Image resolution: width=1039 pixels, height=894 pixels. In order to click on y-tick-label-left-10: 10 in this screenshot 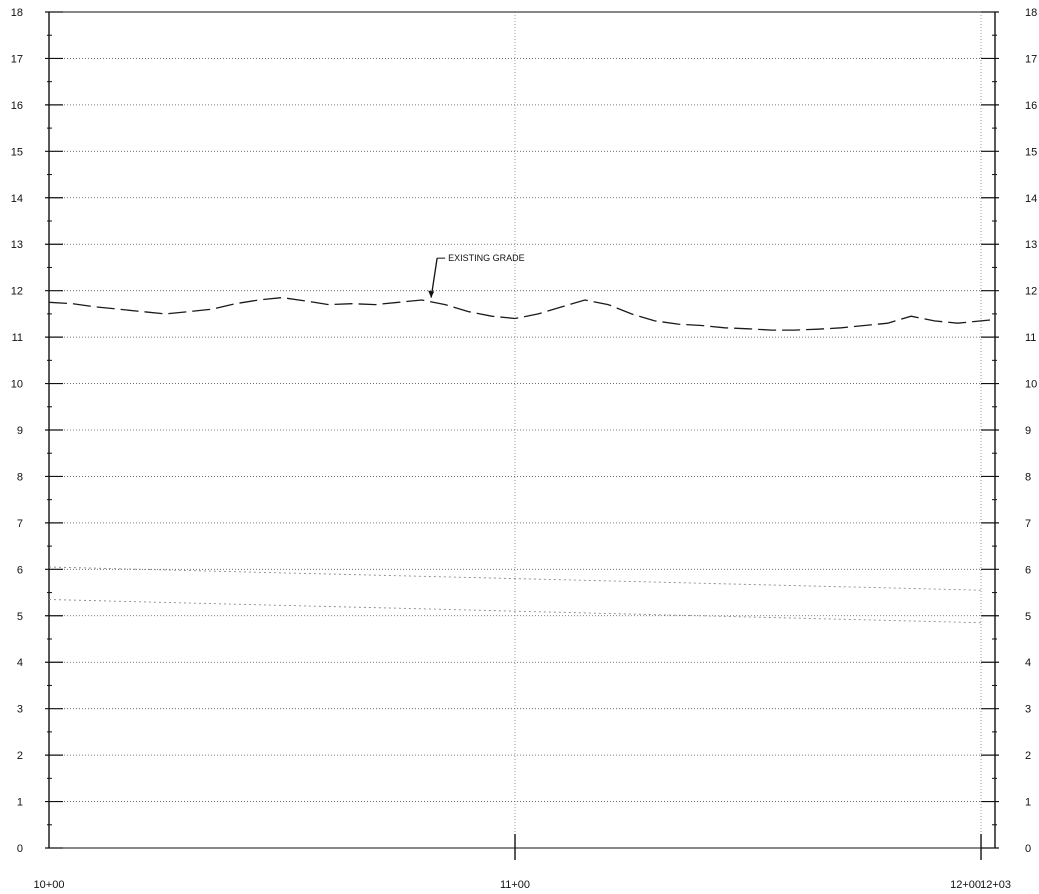, I will do `click(17, 385)`.